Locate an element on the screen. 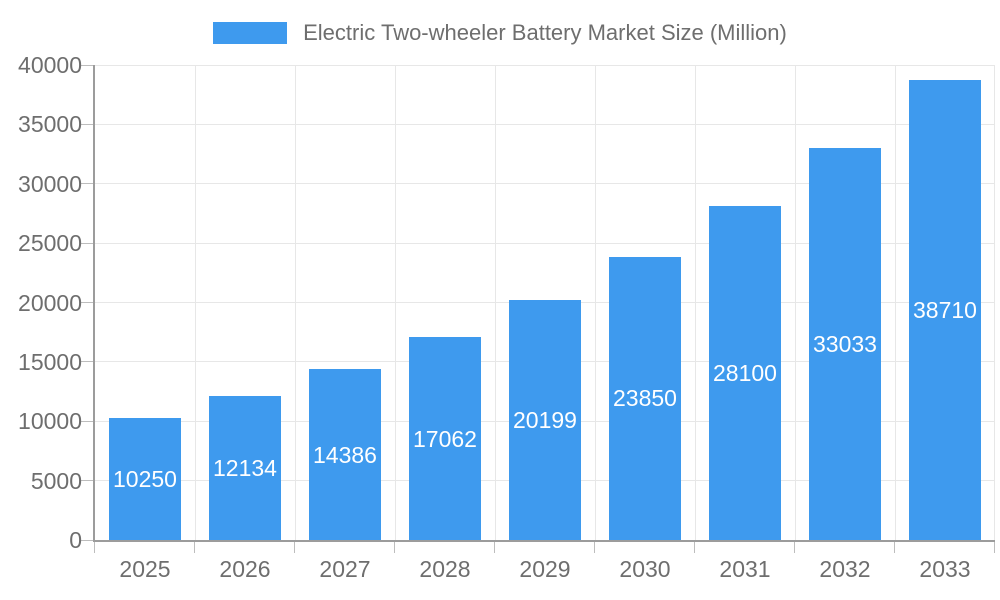  y-axis-tick-label: 15000 is located at coordinates (50, 361).